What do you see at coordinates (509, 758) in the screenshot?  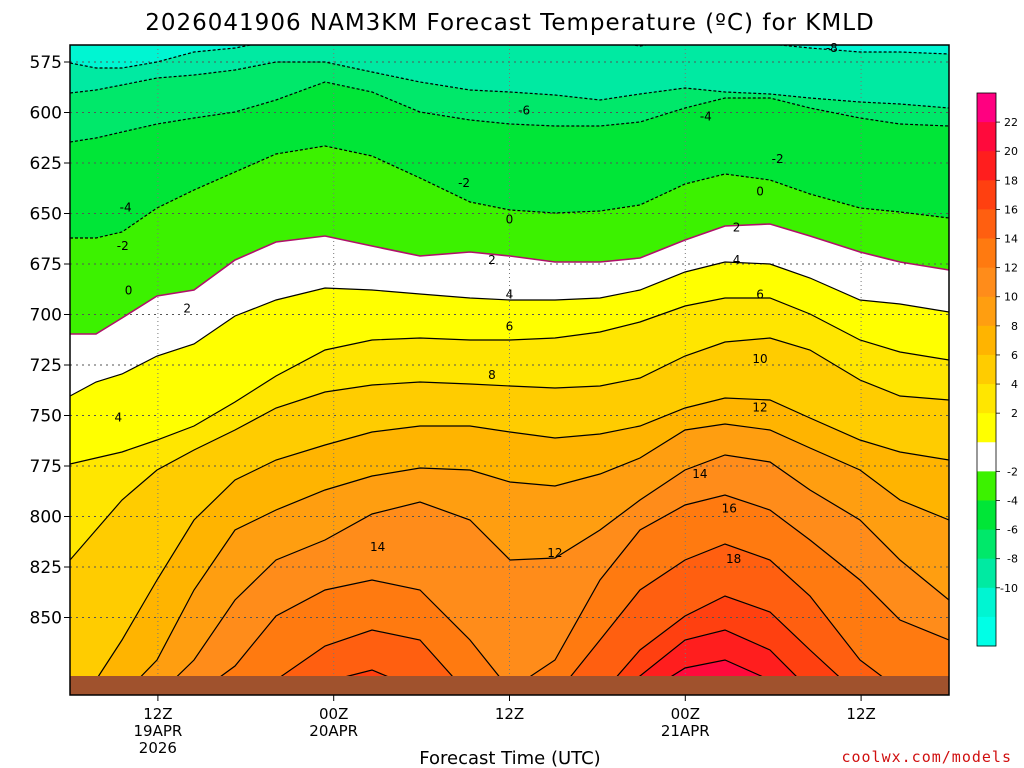 I see `x-axis-title: Forecast Time (UTC)` at bounding box center [509, 758].